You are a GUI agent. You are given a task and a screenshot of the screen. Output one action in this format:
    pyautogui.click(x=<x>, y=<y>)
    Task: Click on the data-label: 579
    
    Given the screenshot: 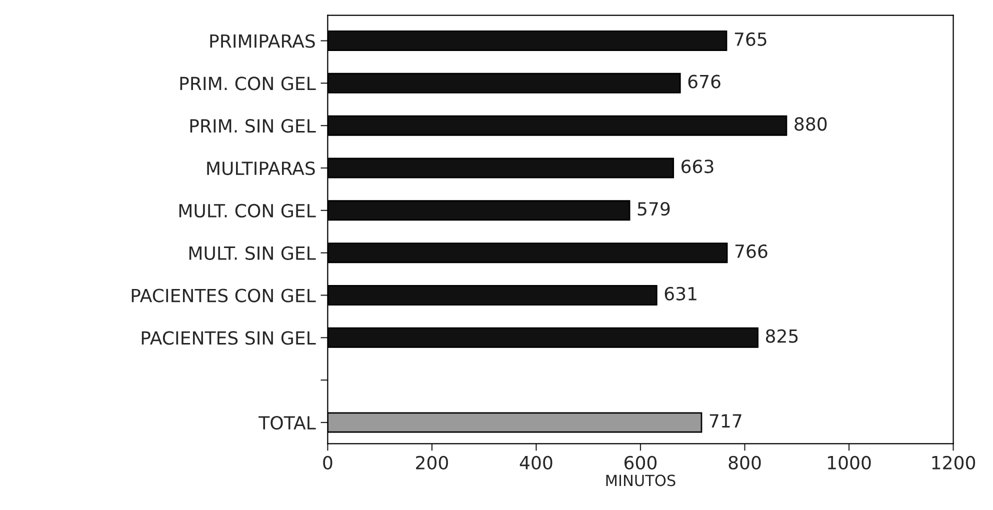 What is the action you would take?
    pyautogui.click(x=654, y=209)
    